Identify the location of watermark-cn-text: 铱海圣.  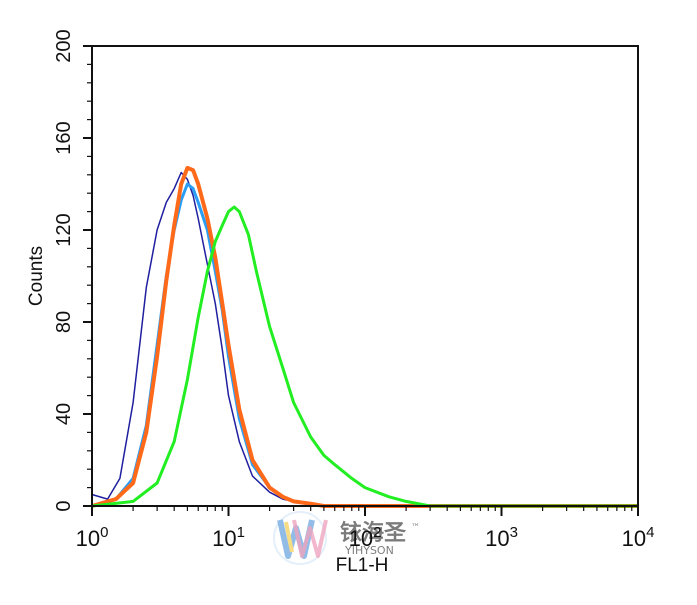
(373, 533).